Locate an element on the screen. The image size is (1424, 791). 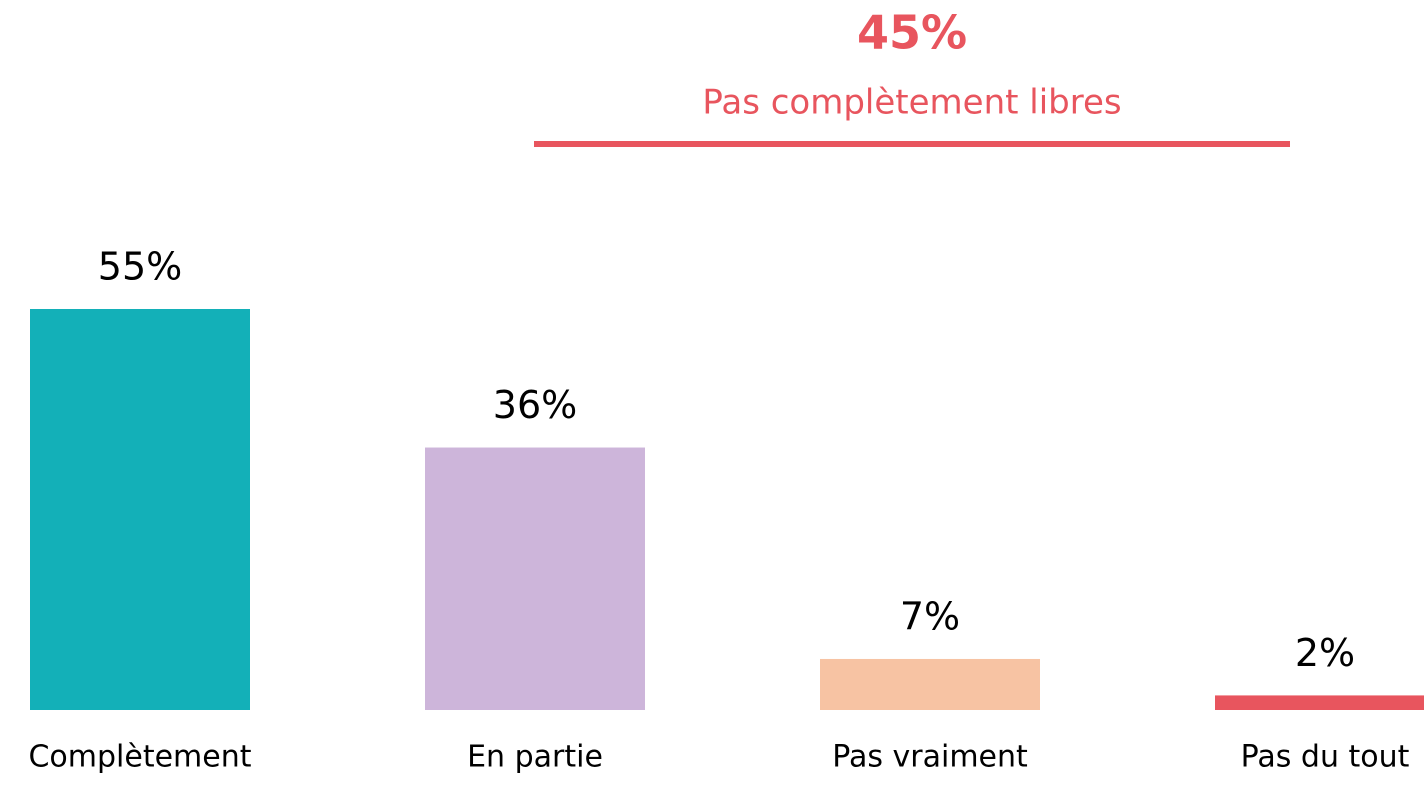
x-tick-label: Pas du tout is located at coordinates (1325, 757).